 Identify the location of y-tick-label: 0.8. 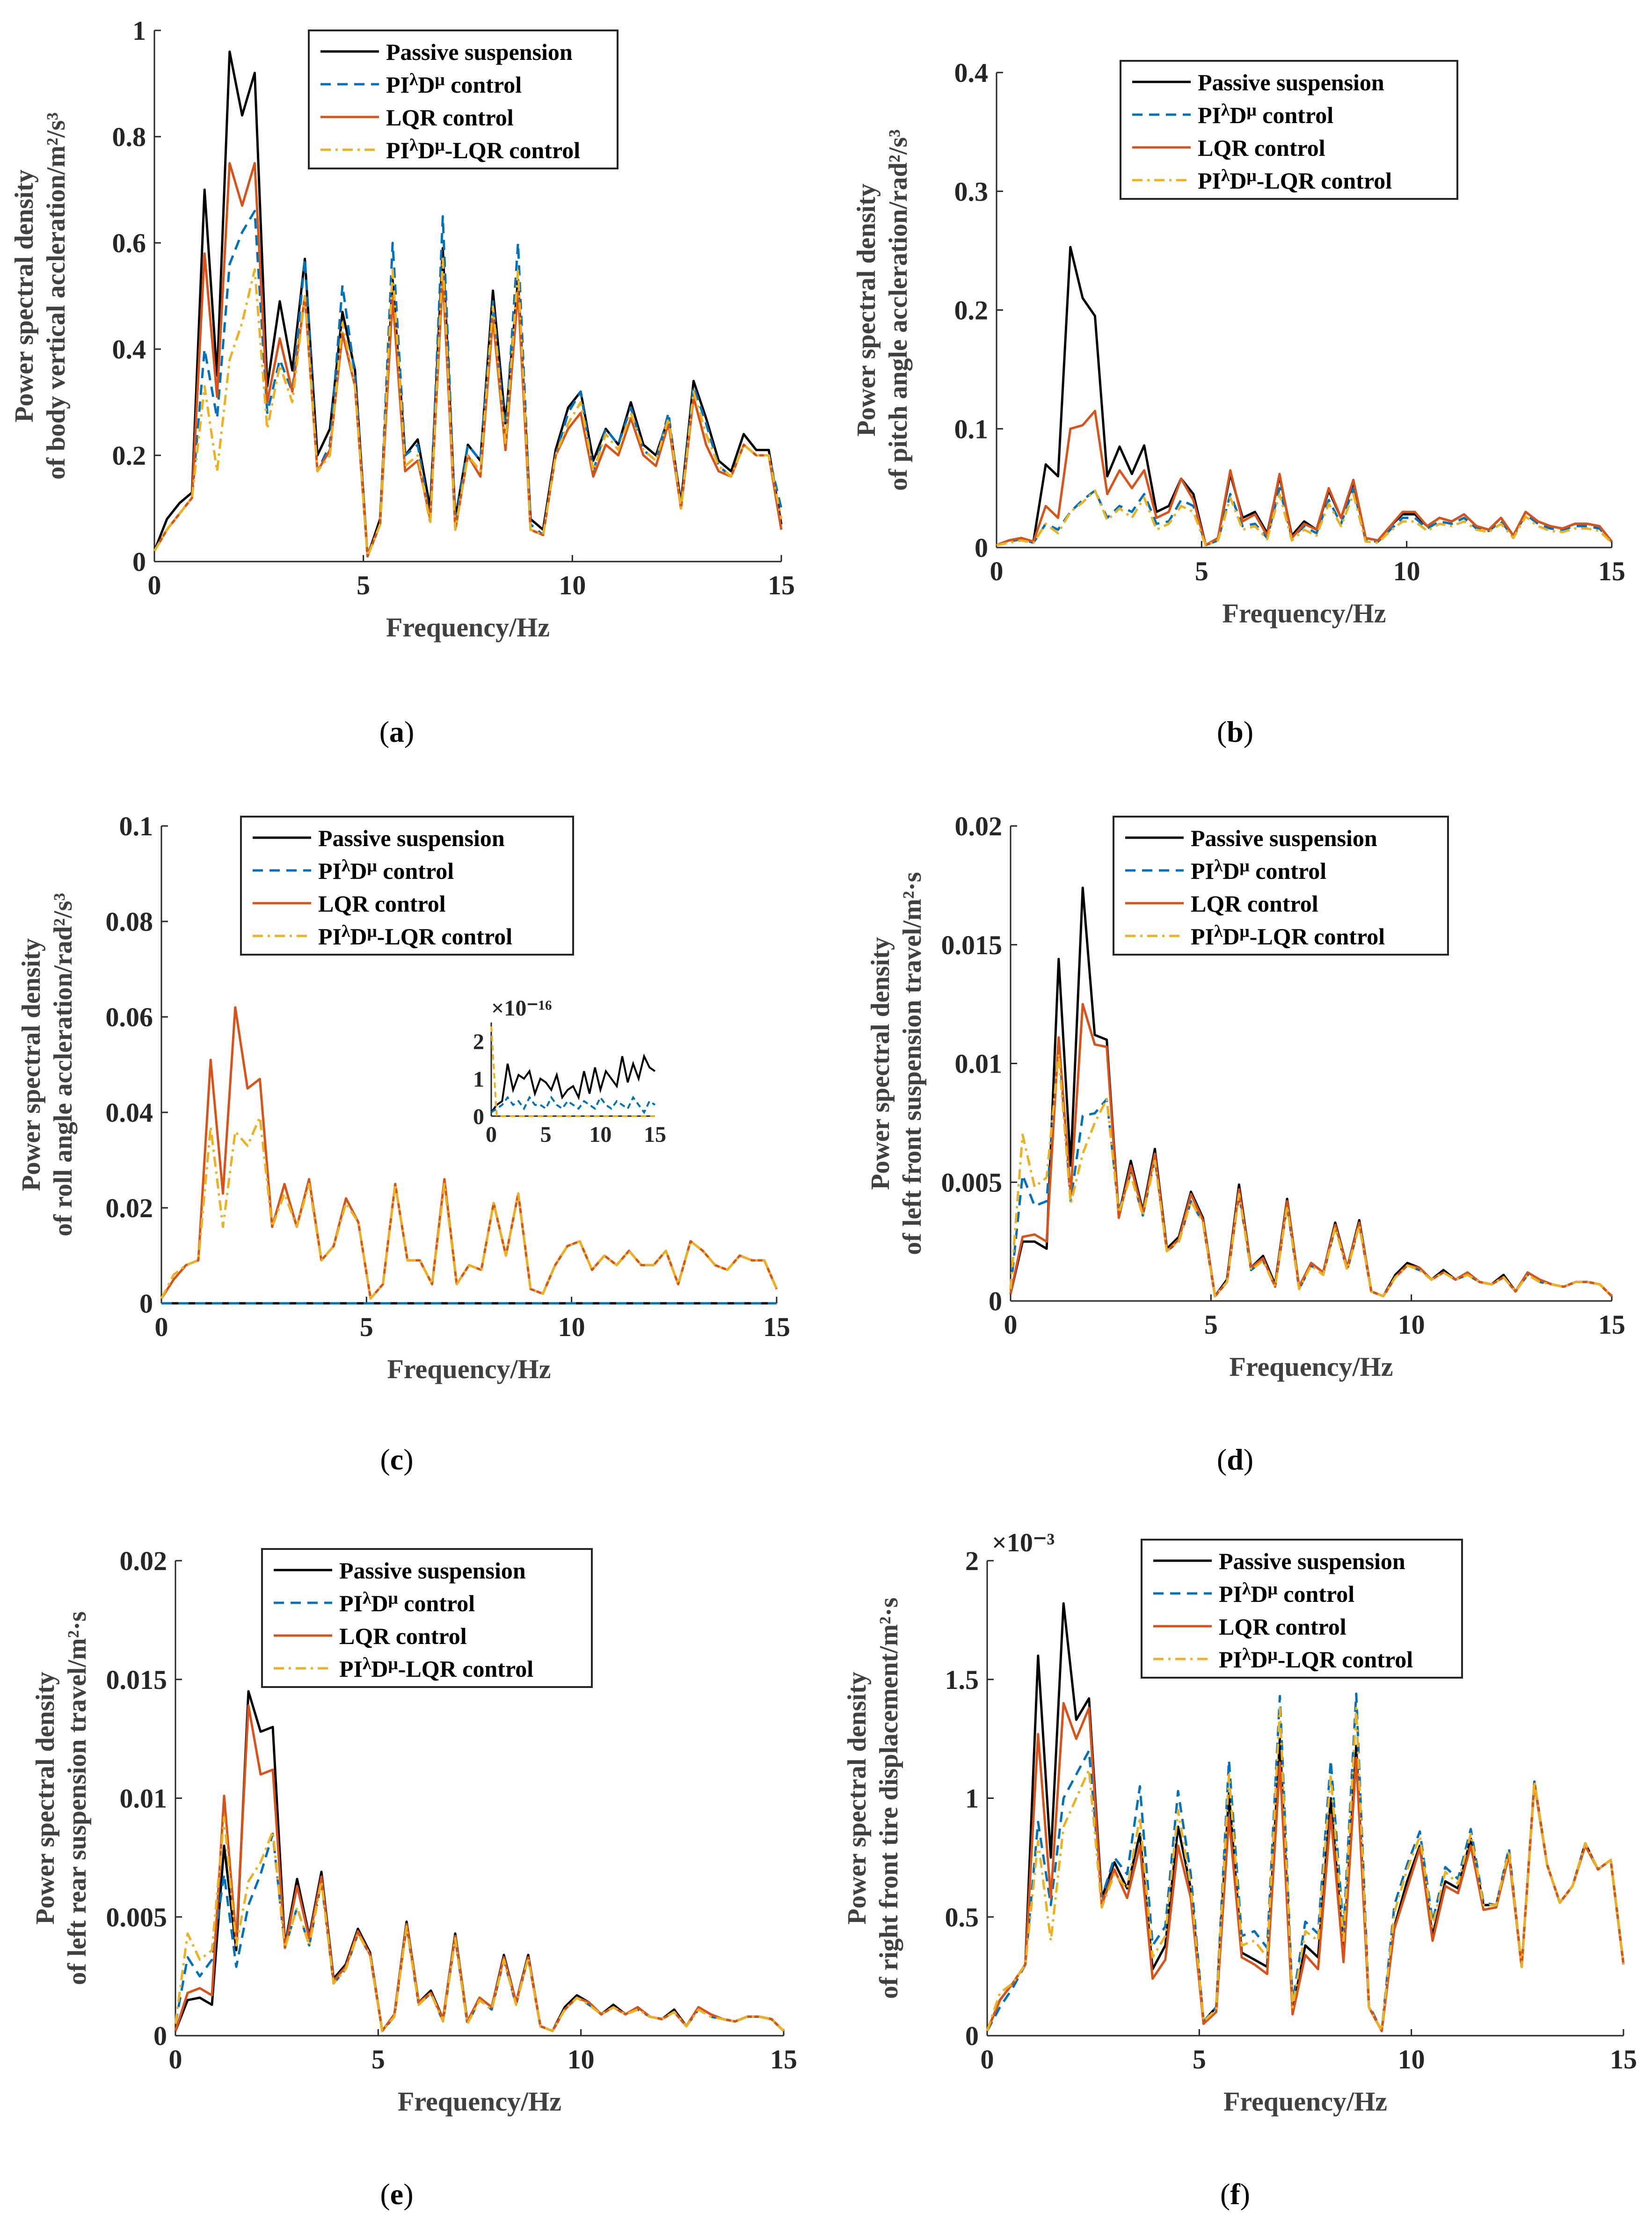
(129, 137).